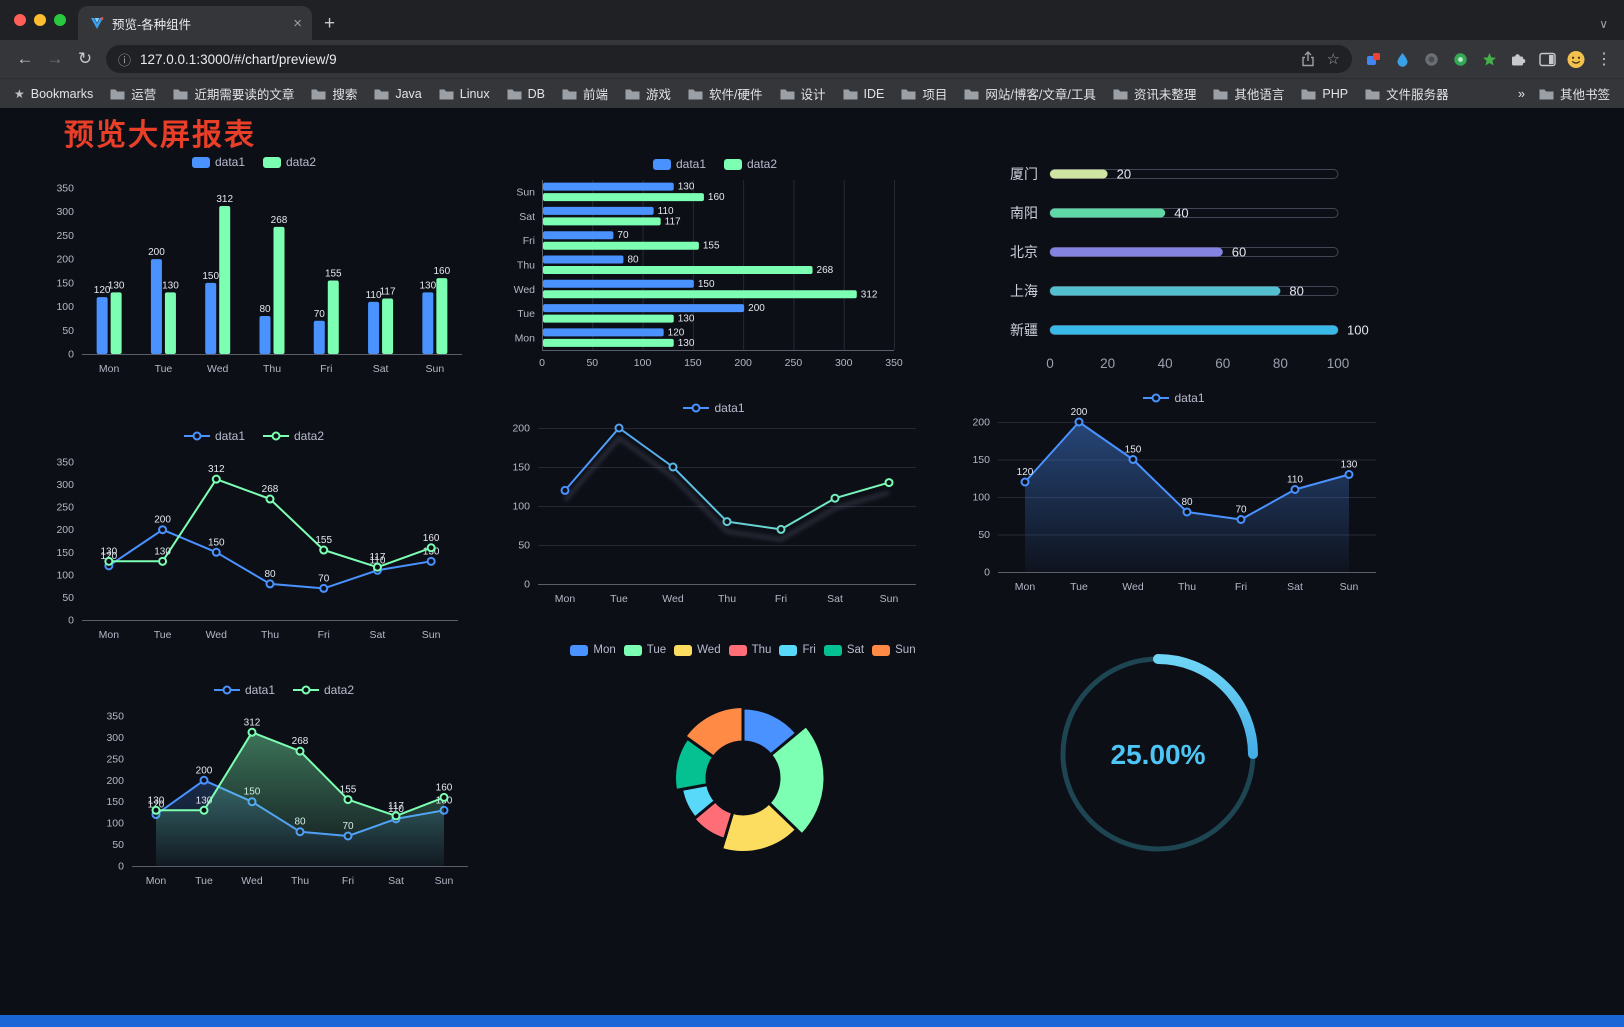  Describe the element at coordinates (233, 93) in the screenshot. I see `bookmark-folder-近期需要读的文章: 近期需要读的文章` at that location.